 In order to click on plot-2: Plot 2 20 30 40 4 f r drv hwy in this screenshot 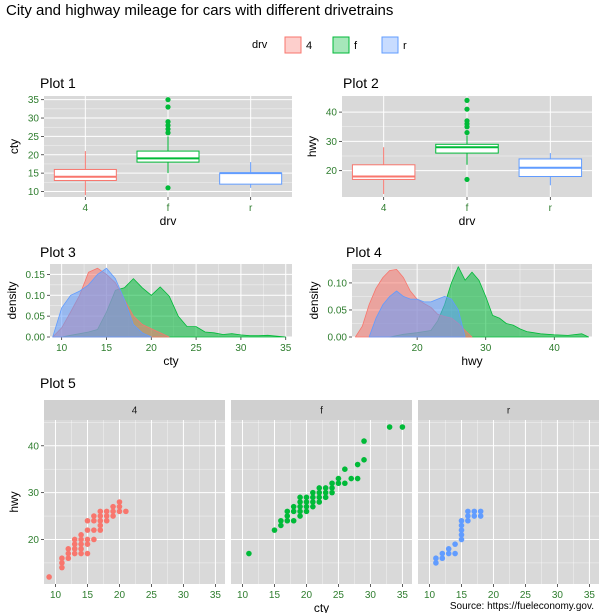, I will do `click(448, 151)`.